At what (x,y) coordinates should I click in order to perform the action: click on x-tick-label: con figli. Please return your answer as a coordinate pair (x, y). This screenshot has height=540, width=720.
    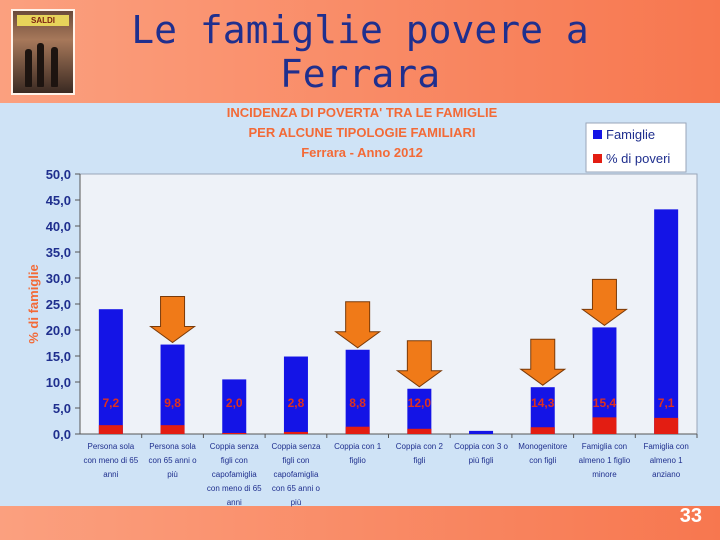
    Looking at the image, I should click on (542, 460).